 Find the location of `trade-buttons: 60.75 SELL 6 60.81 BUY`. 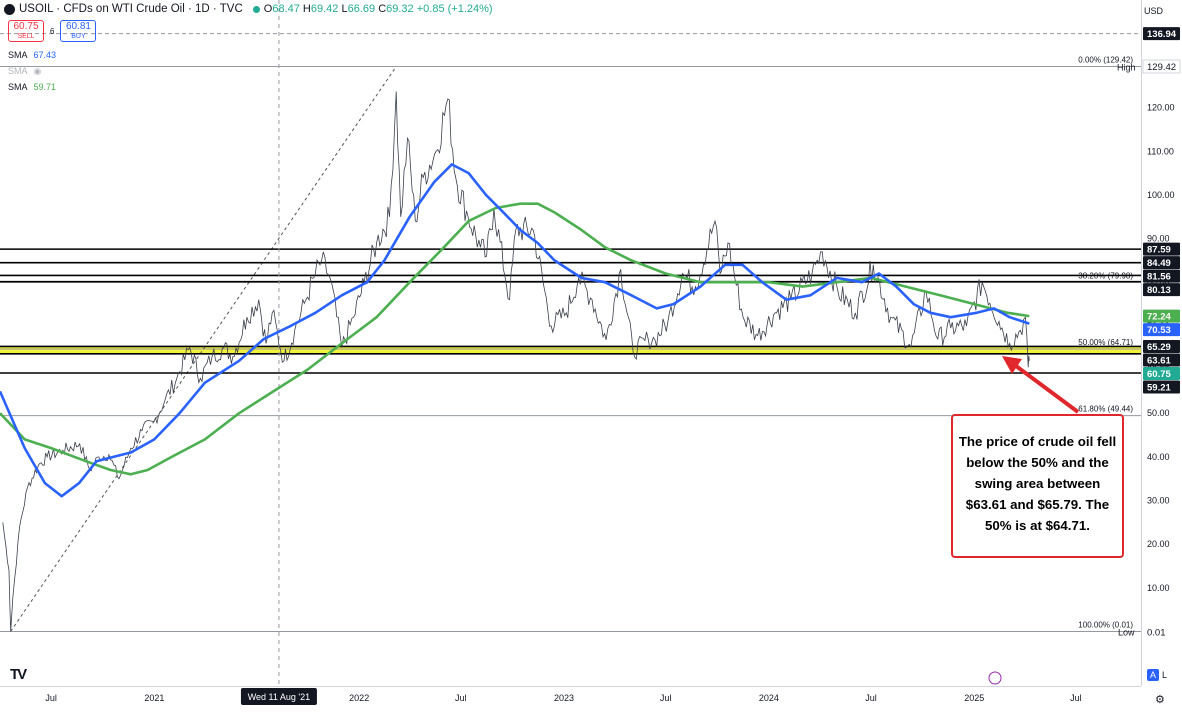

trade-buttons: 60.75 SELL 6 60.81 BUY is located at coordinates (52, 31).